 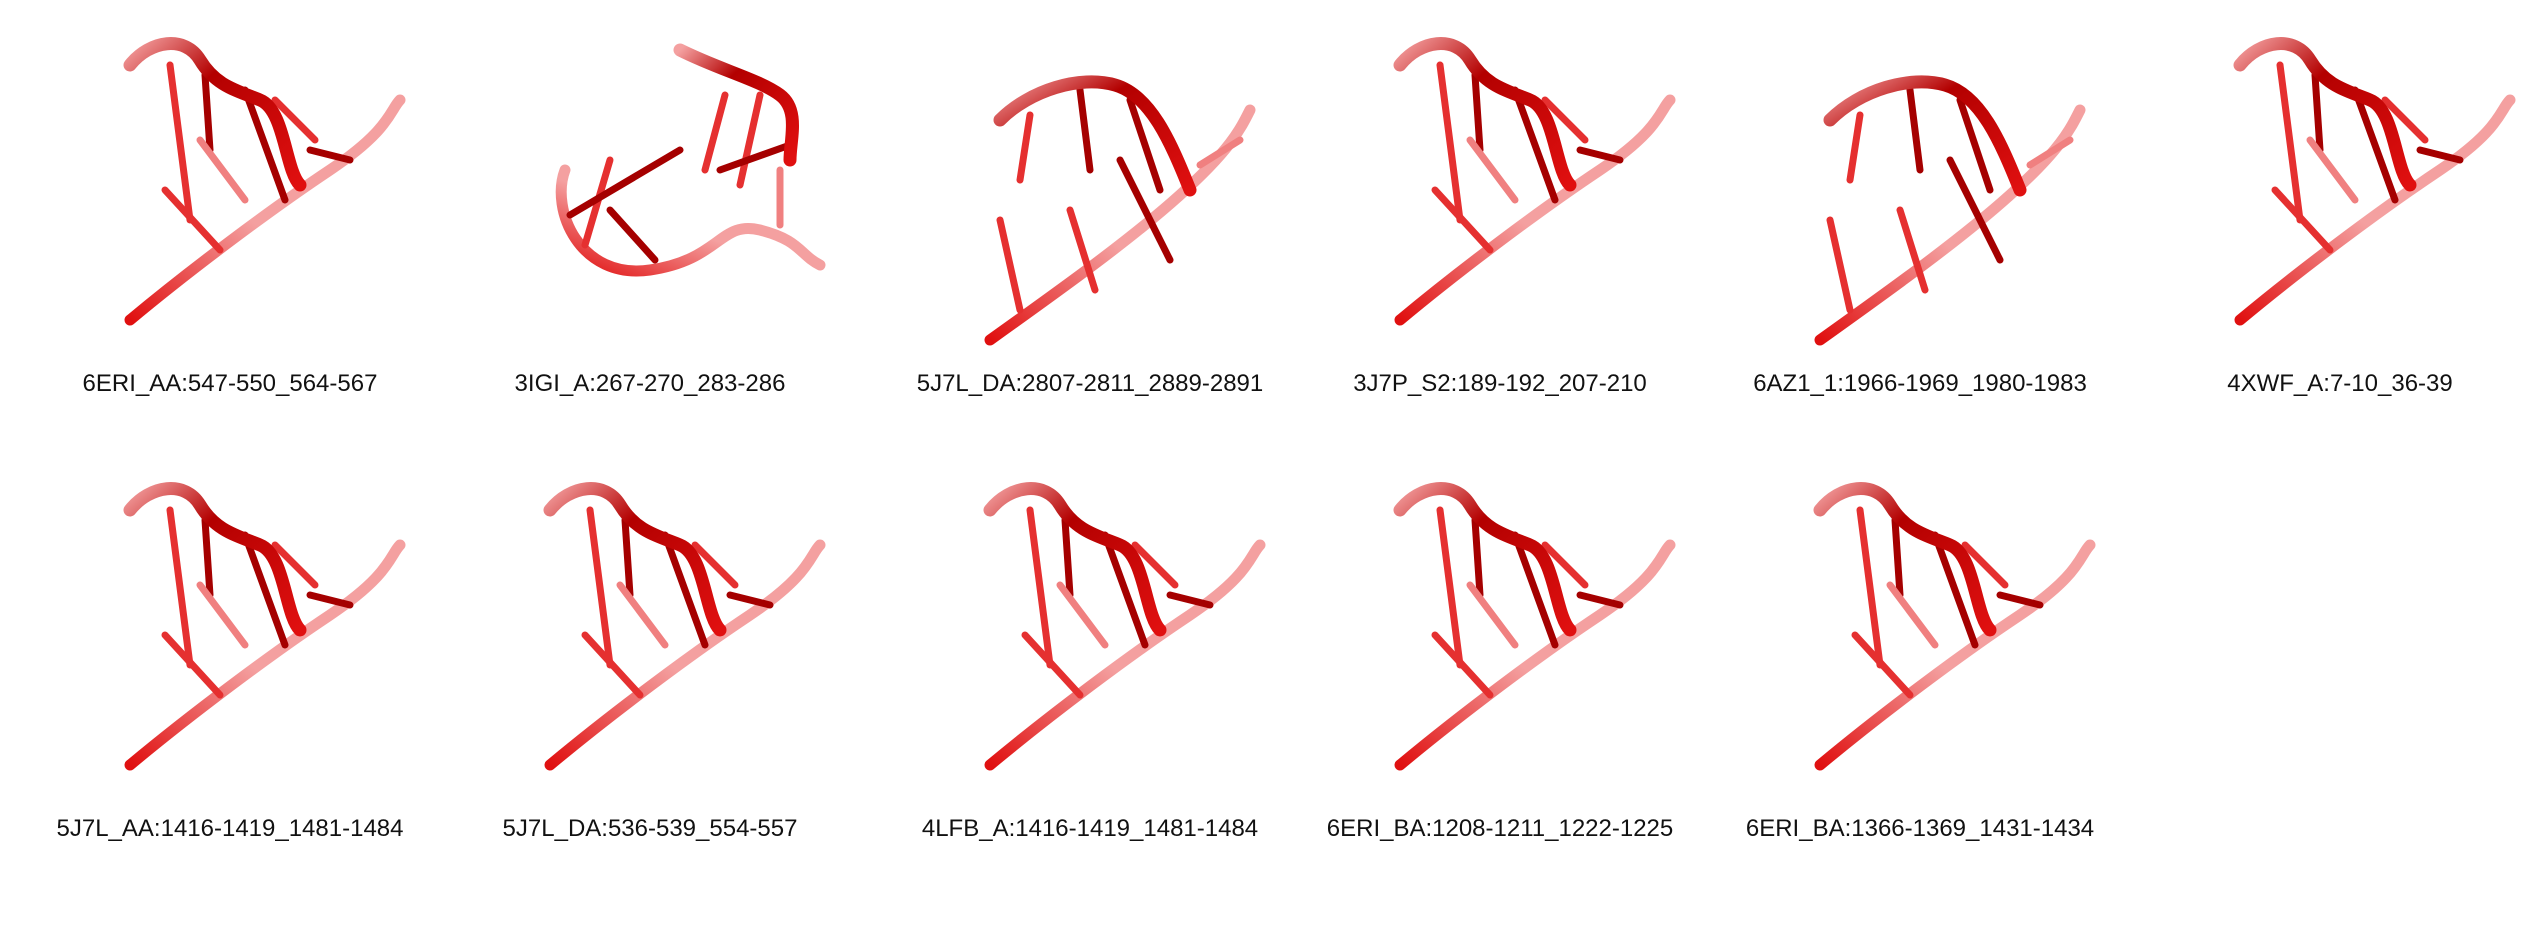 What do you see at coordinates (230, 383) in the screenshot?
I see `structure-label: 6ERI_AA:547-550_564-567` at bounding box center [230, 383].